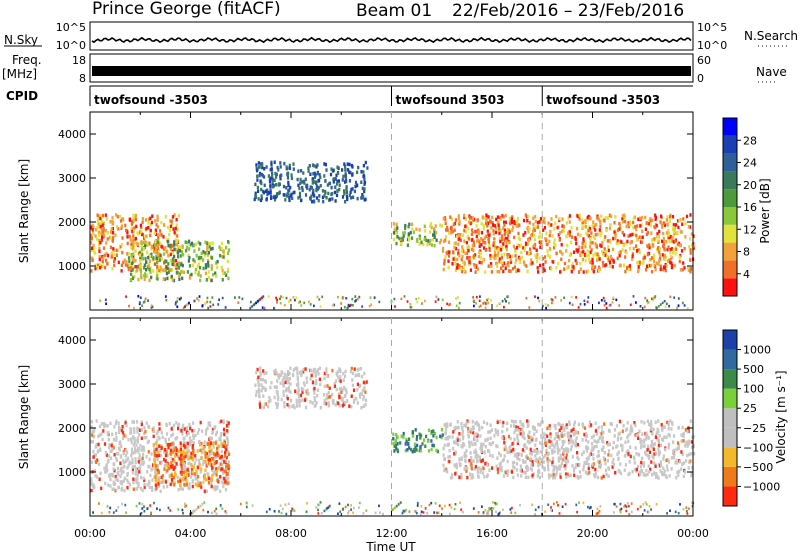 The image size is (800, 558). What do you see at coordinates (79, 60) in the screenshot?
I see `freq-tick-top: 18` at bounding box center [79, 60].